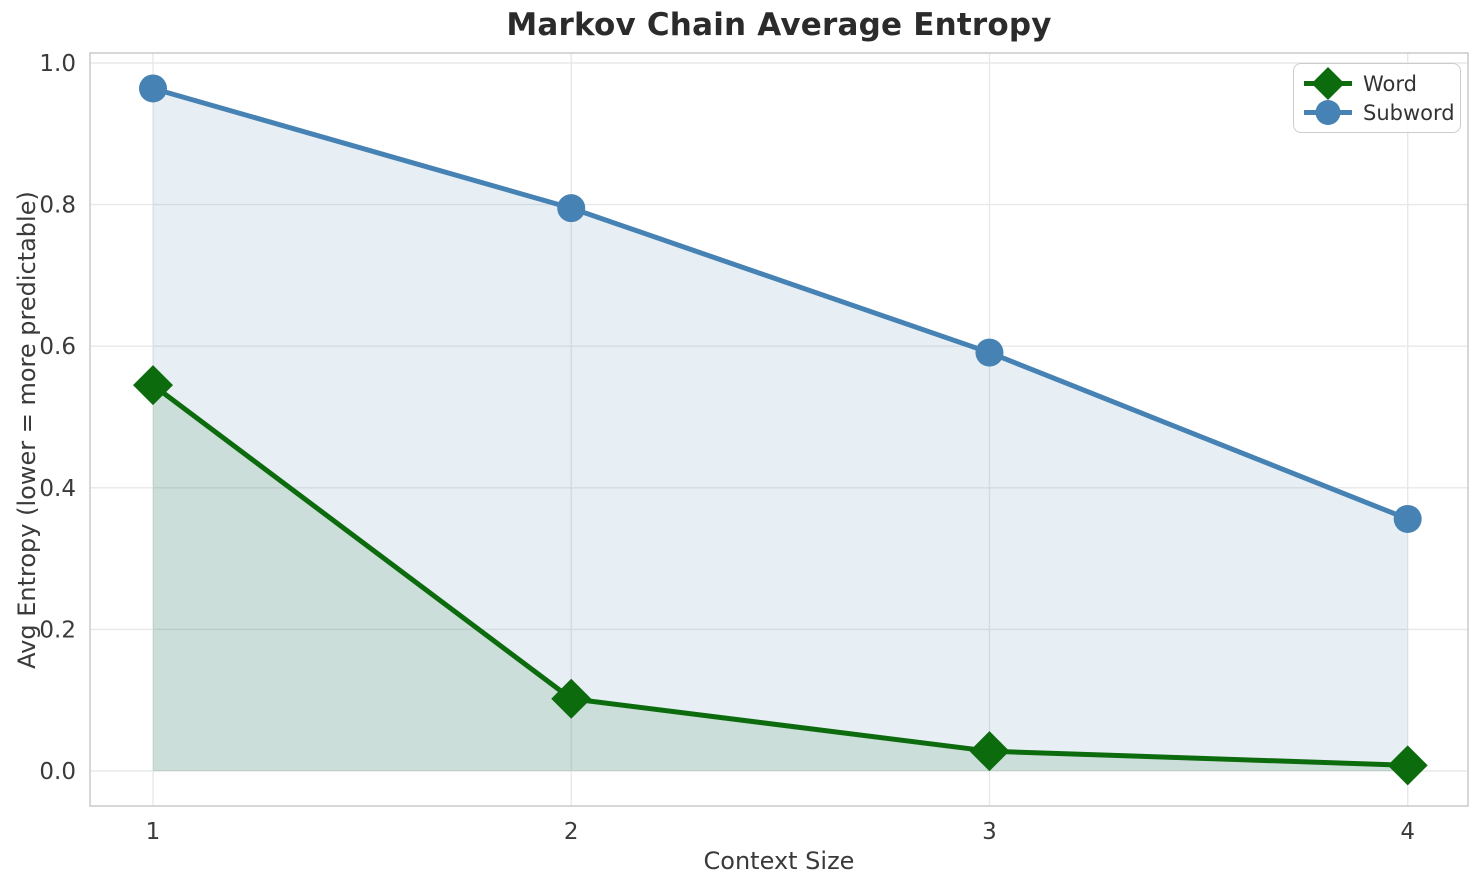  I want to click on x-tick-label: 2, so click(571, 832).